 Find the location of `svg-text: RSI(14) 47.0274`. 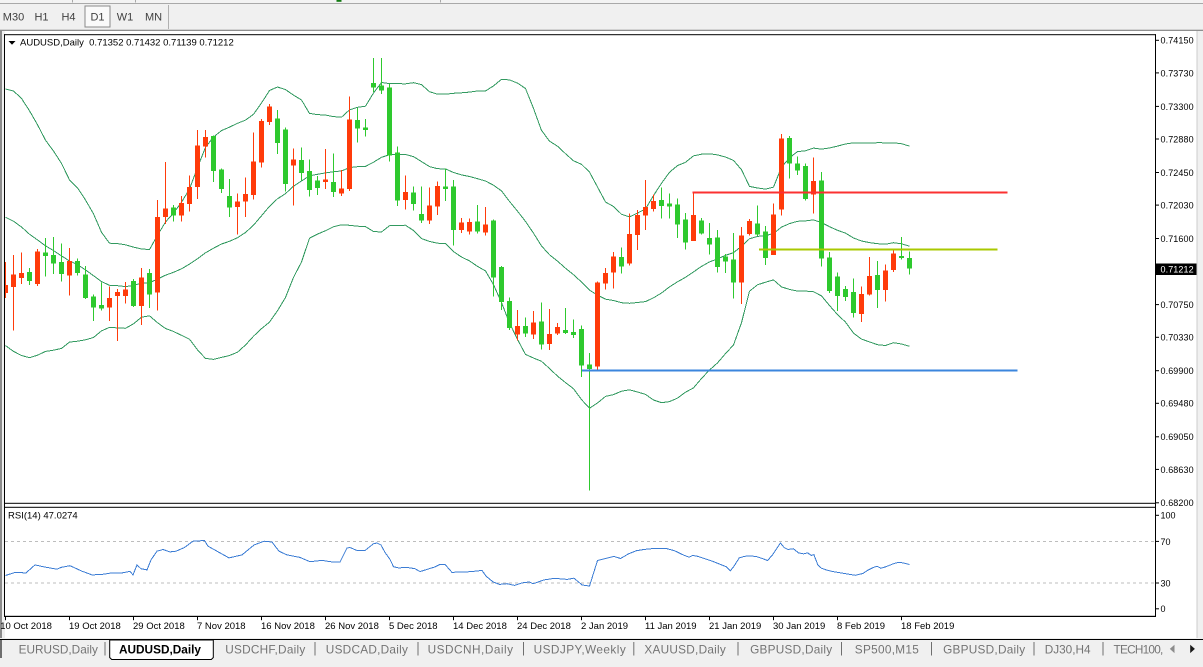

svg-text: RSI(14) 47.0274 is located at coordinates (43, 516).